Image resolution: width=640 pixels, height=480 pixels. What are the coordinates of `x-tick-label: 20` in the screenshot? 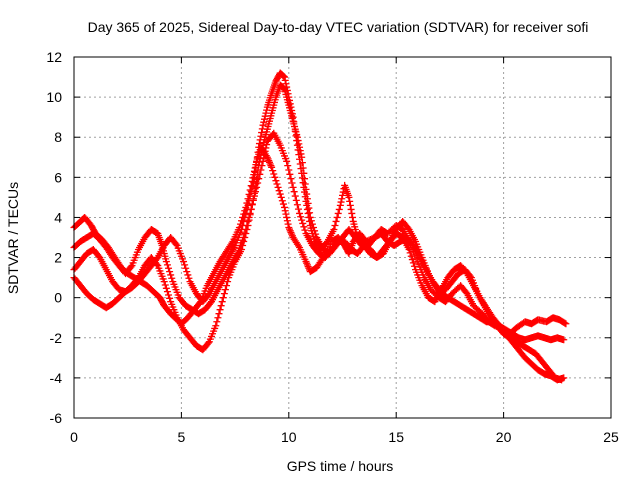 It's located at (504, 437).